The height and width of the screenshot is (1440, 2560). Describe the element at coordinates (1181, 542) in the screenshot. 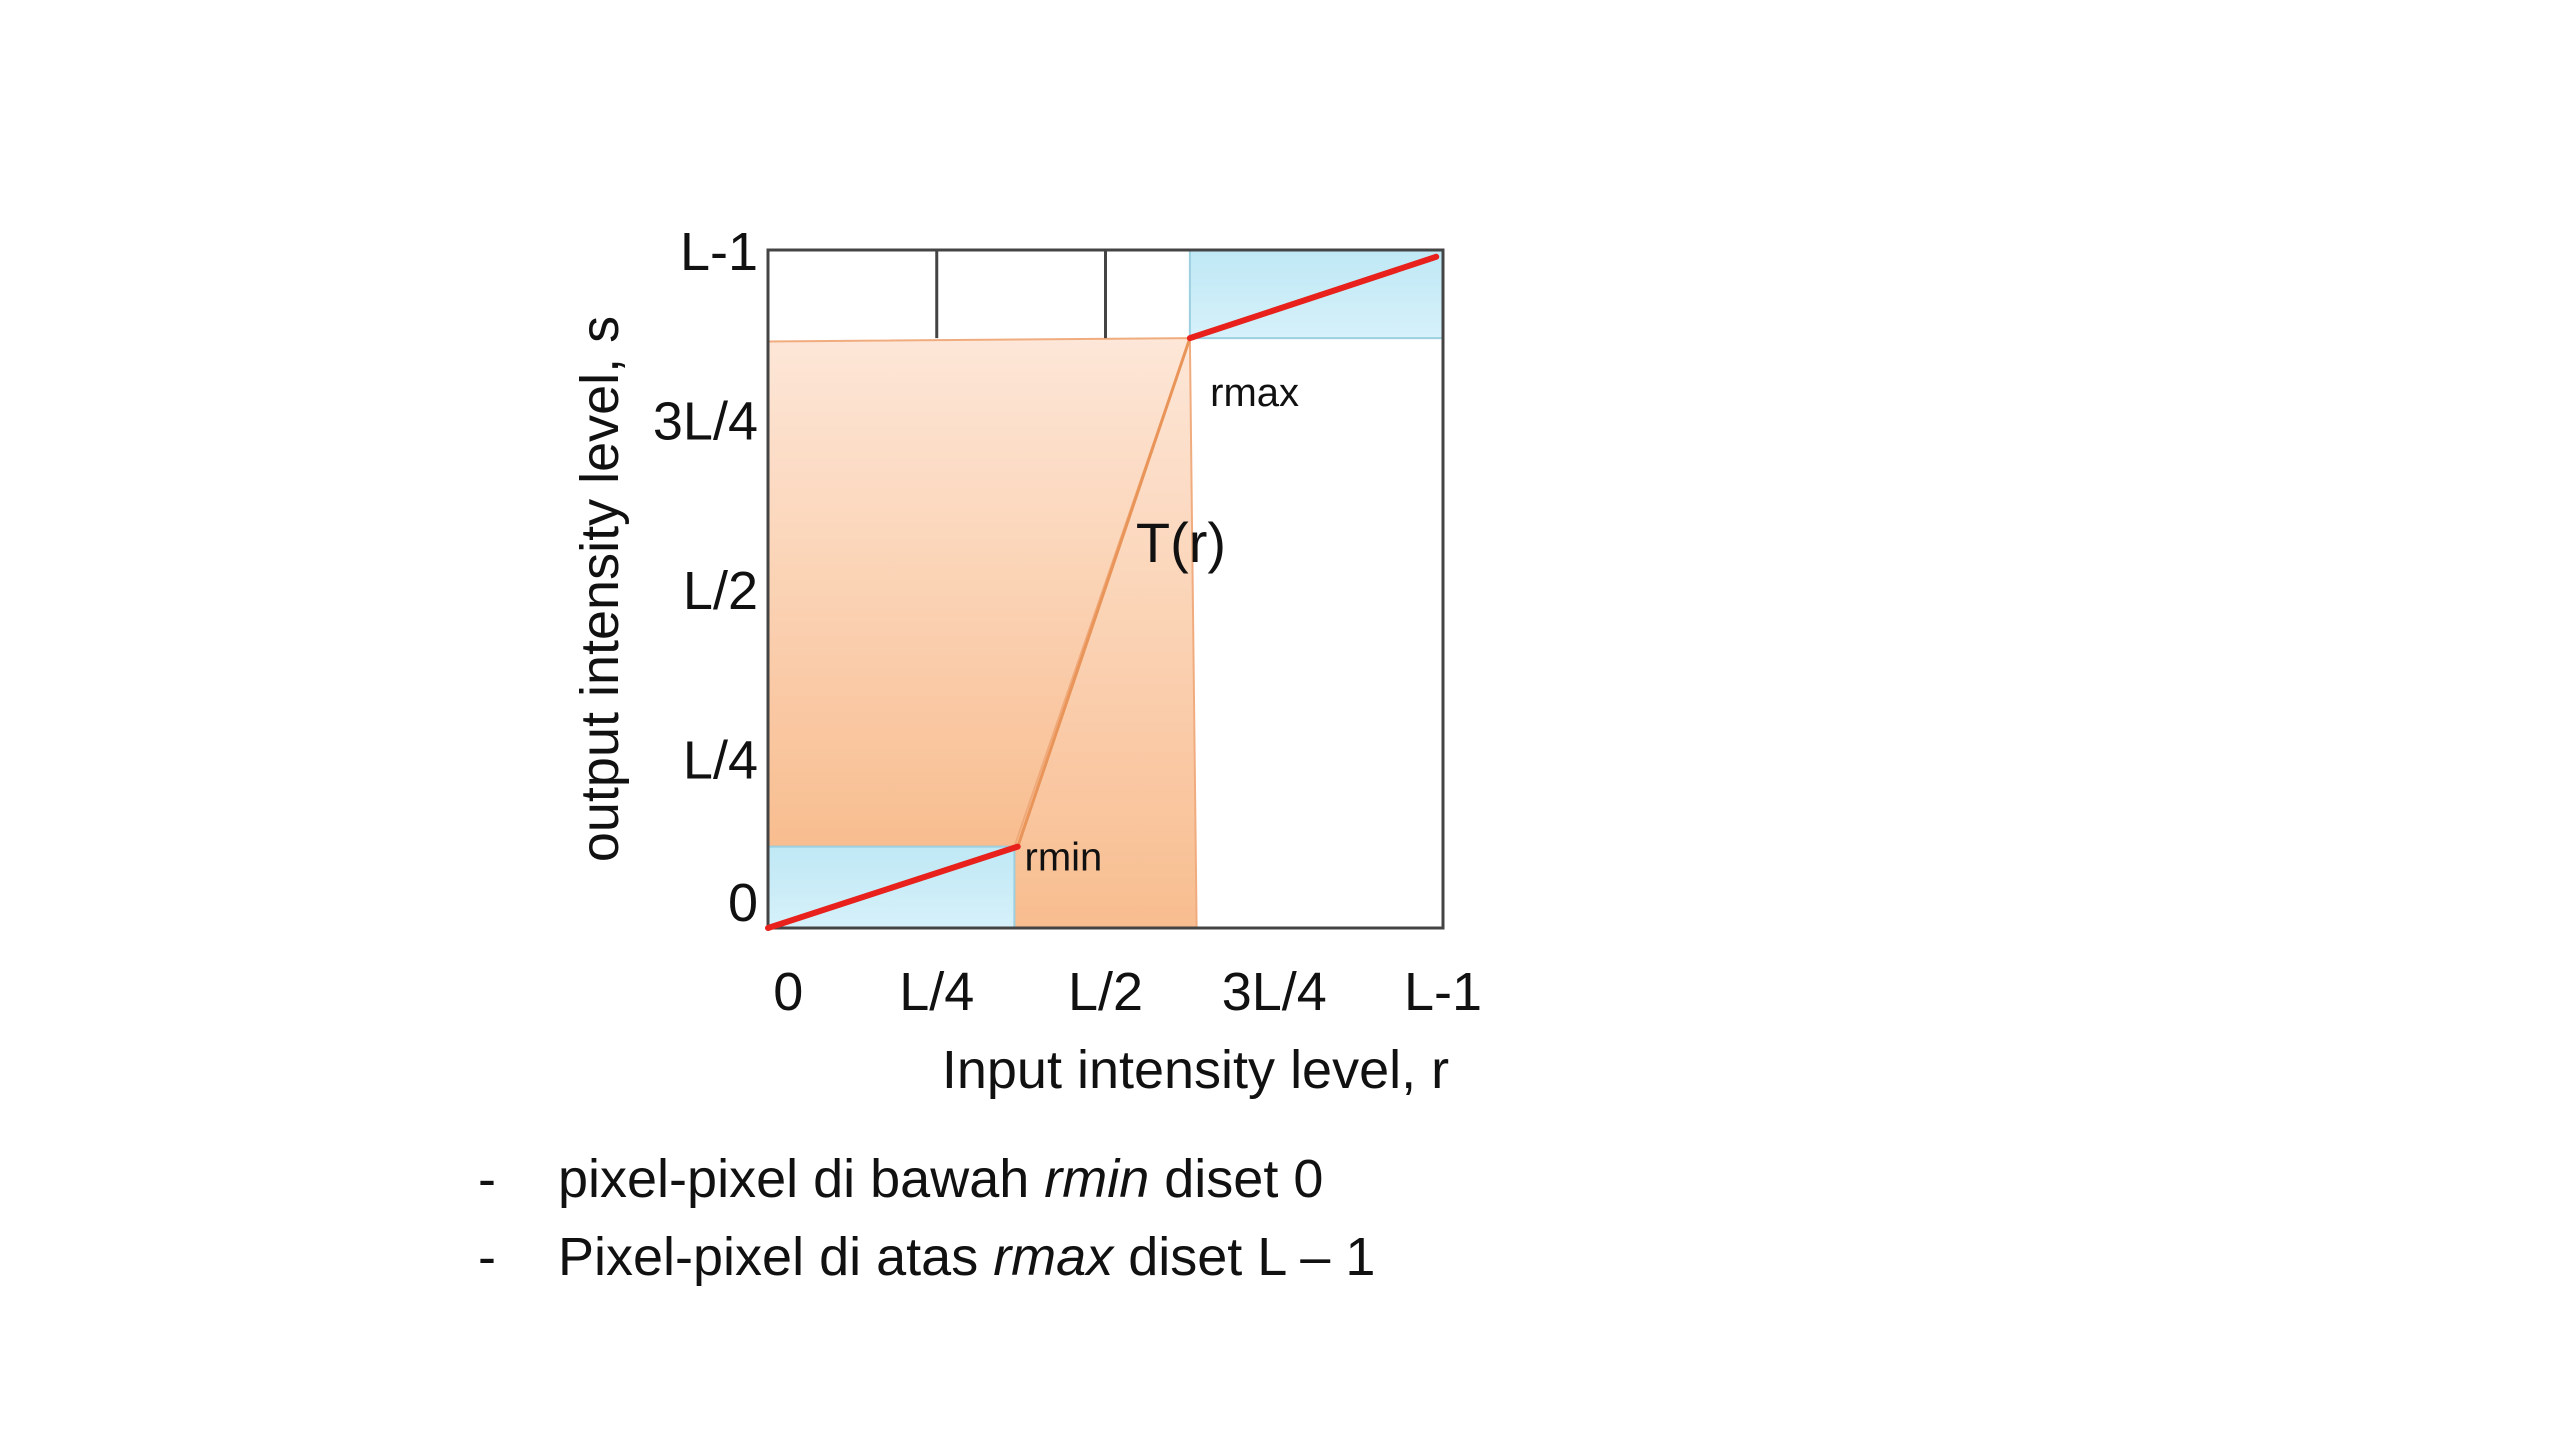

I see `annotation-tr: T(r)` at that location.